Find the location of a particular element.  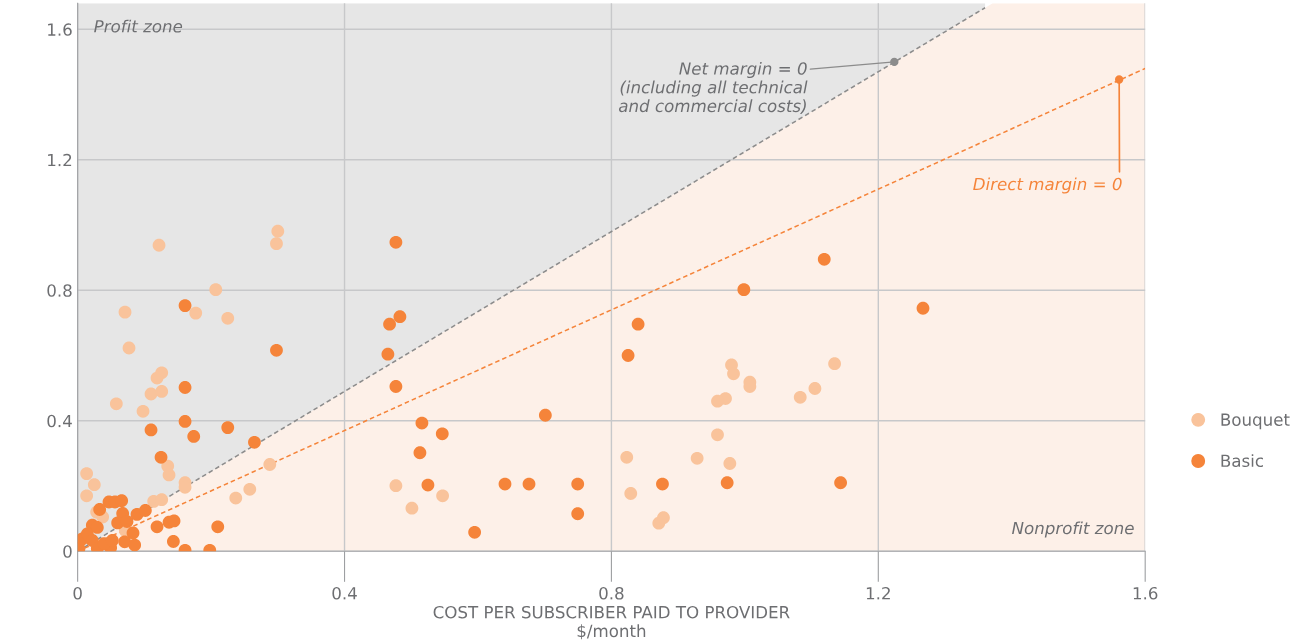

y-tick-label: 0 is located at coordinates (67, 551).